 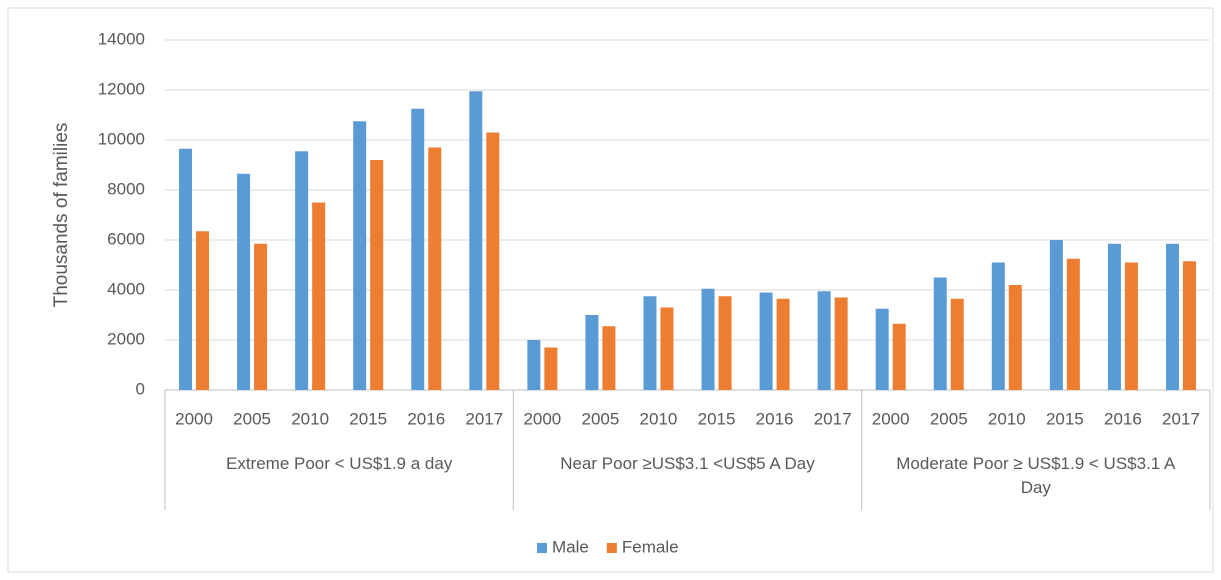 I want to click on y-tick-label: 0, so click(x=140, y=388).